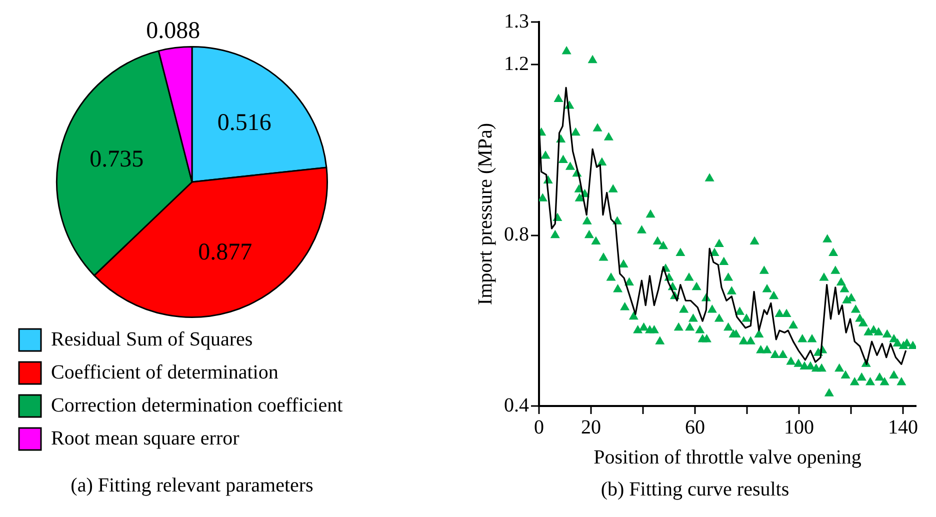  What do you see at coordinates (516, 21) in the screenshot?
I see `y-tick-label: 1.3` at bounding box center [516, 21].